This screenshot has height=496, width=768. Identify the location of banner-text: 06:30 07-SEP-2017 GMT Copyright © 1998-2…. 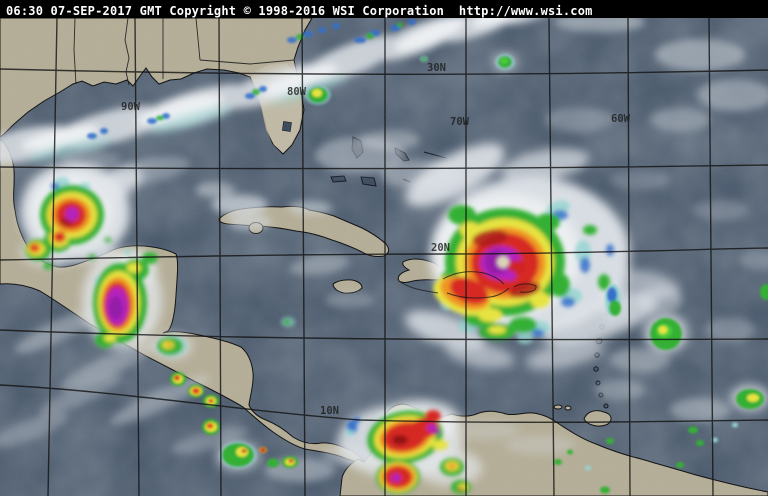
(299, 11).